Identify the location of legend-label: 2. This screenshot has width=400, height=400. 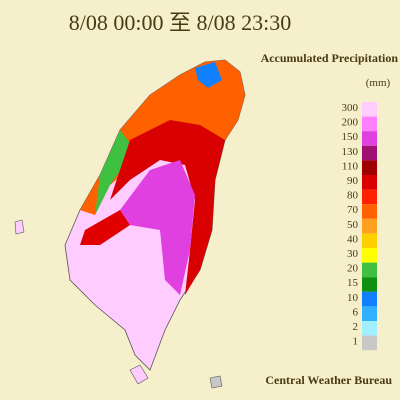
(356, 327).